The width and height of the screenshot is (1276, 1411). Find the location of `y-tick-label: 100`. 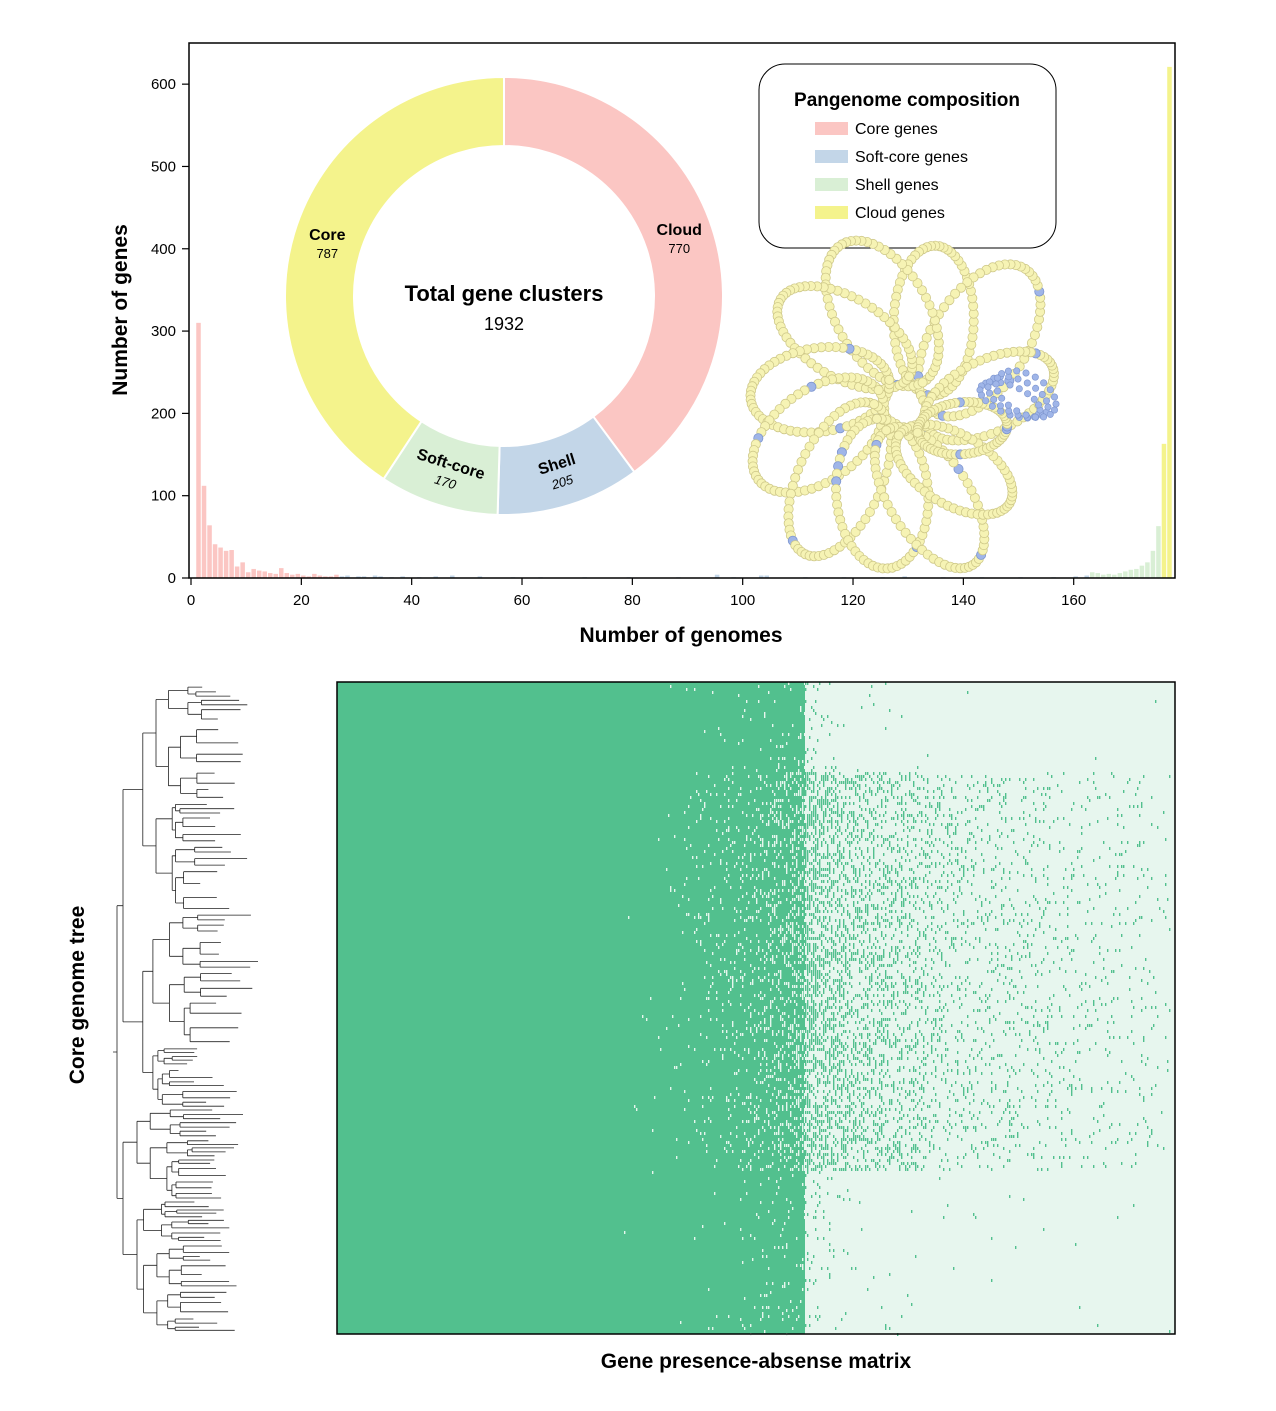

y-tick-label: 100 is located at coordinates (163, 496).